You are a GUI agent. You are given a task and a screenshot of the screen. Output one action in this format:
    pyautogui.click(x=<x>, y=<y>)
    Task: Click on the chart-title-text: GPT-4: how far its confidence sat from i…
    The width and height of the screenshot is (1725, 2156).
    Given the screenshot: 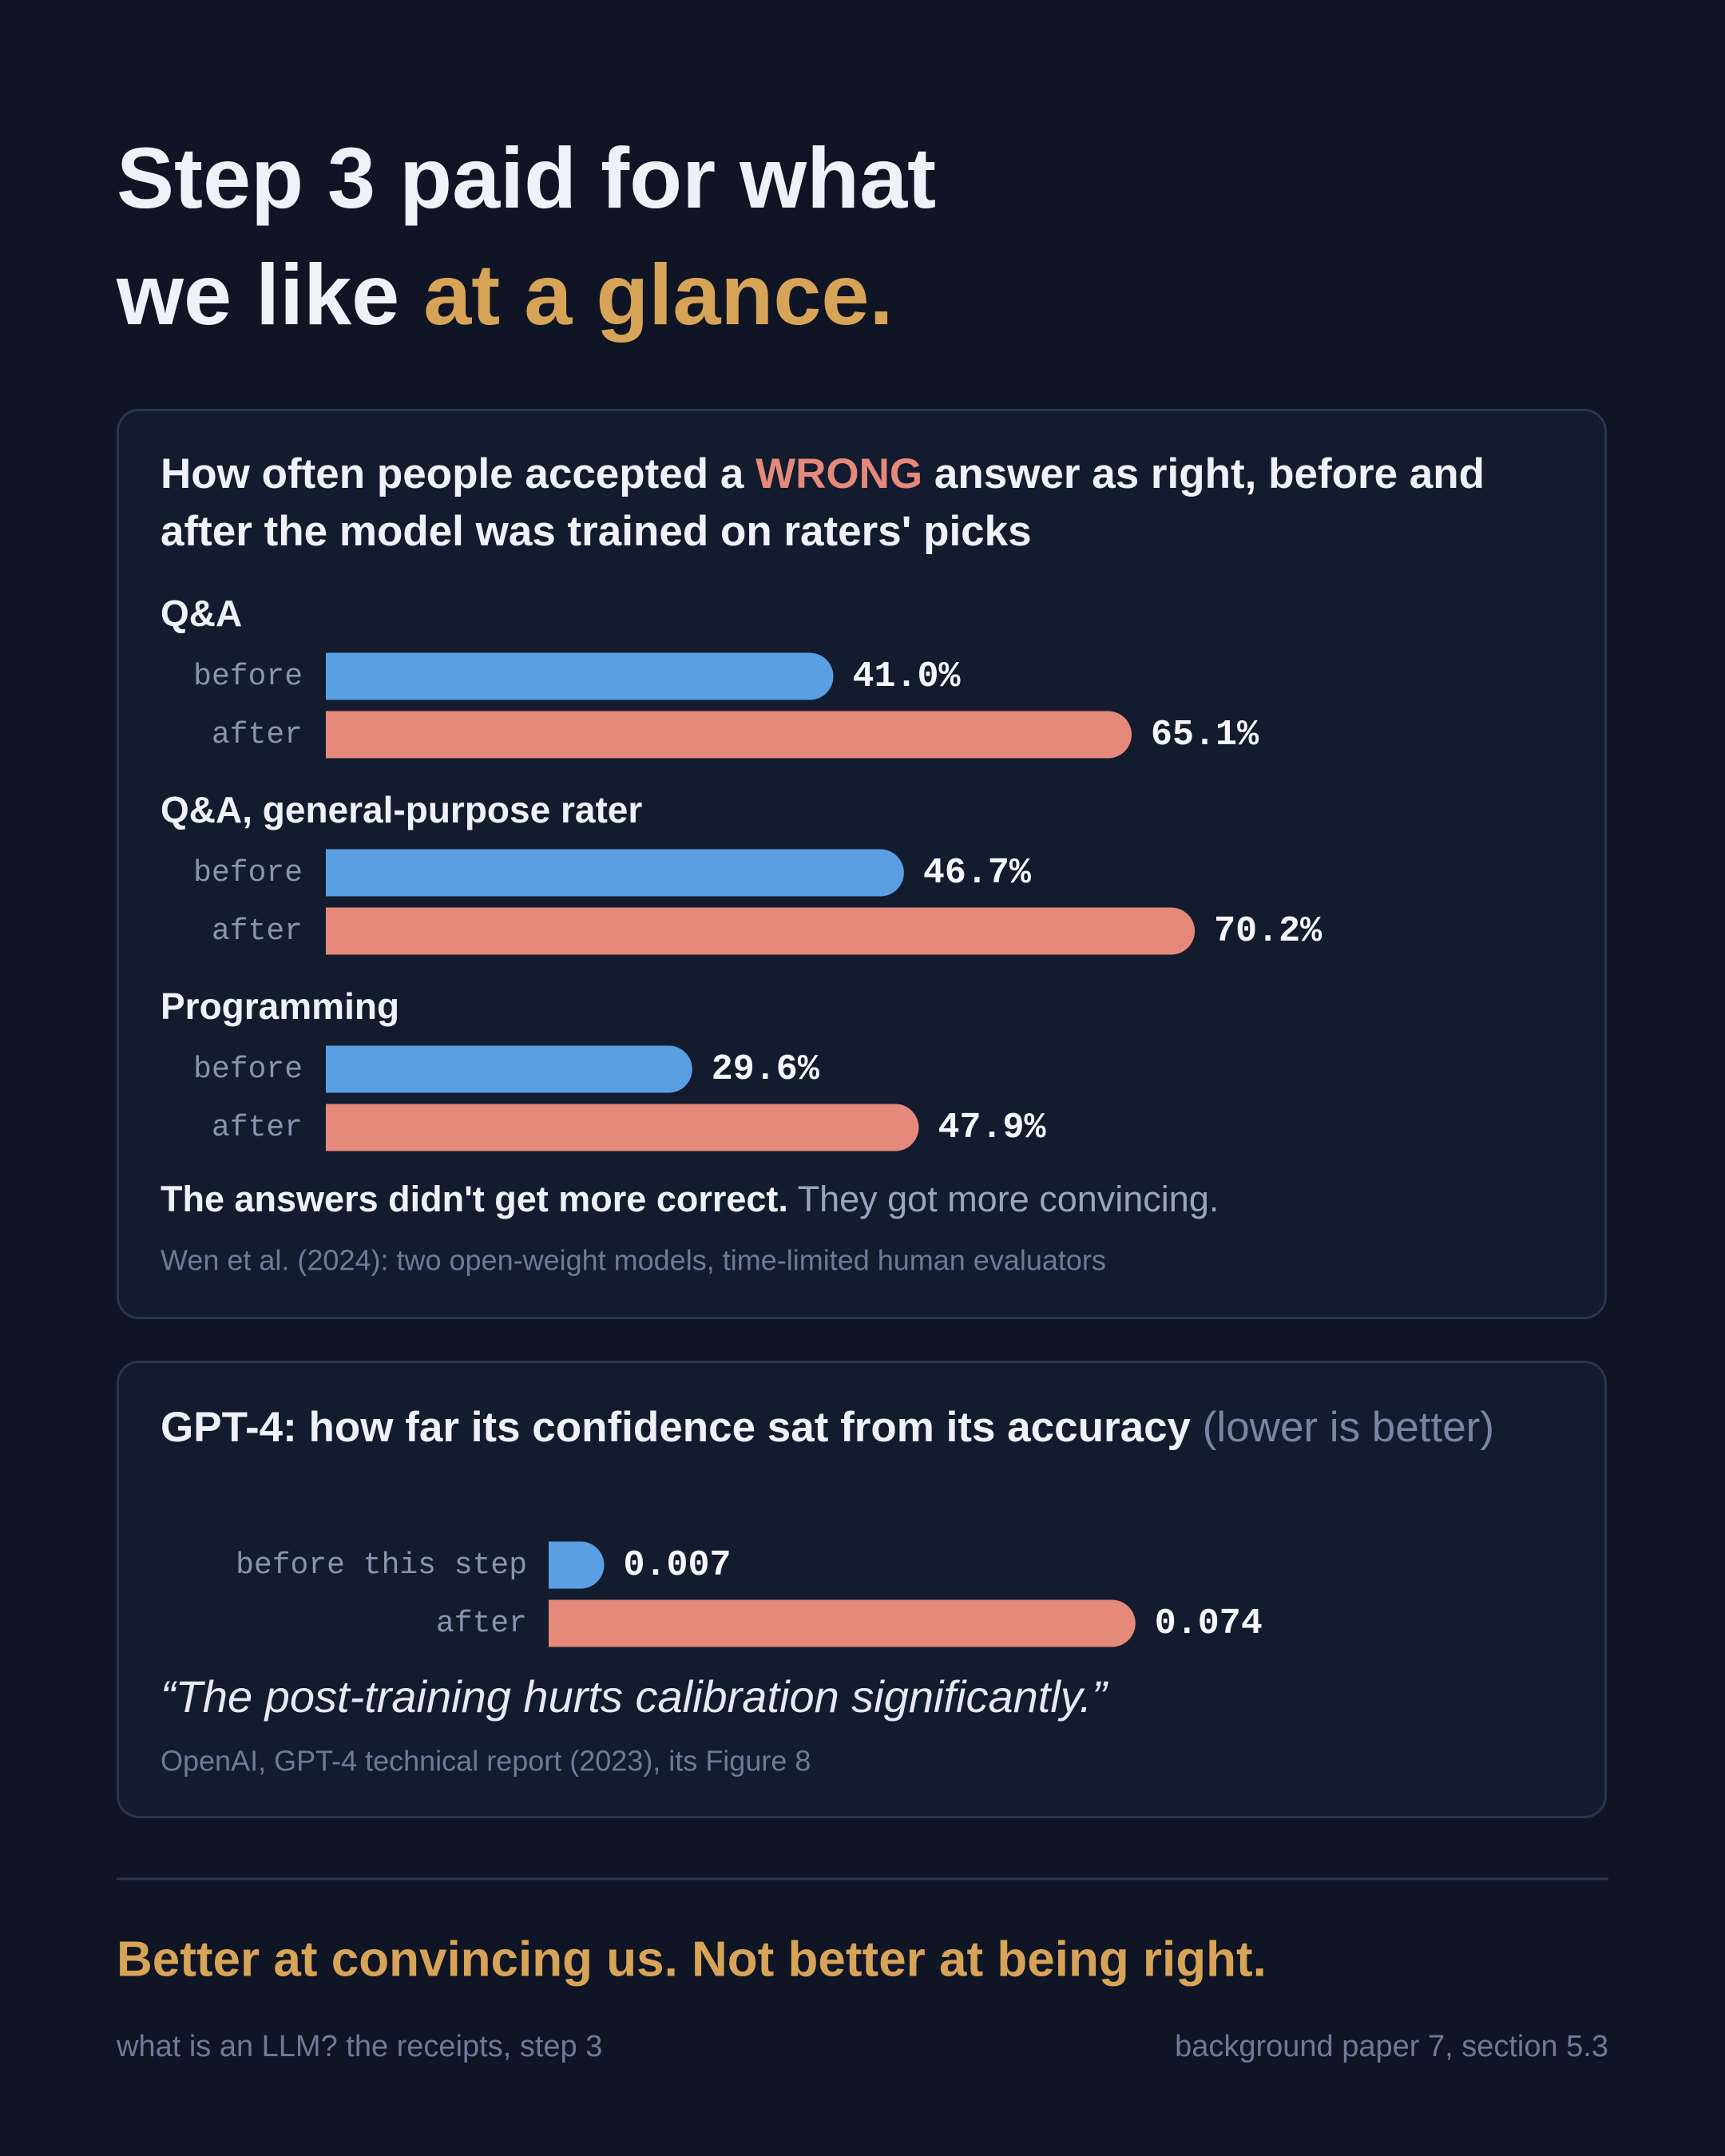 What is the action you would take?
    pyautogui.click(x=677, y=1427)
    